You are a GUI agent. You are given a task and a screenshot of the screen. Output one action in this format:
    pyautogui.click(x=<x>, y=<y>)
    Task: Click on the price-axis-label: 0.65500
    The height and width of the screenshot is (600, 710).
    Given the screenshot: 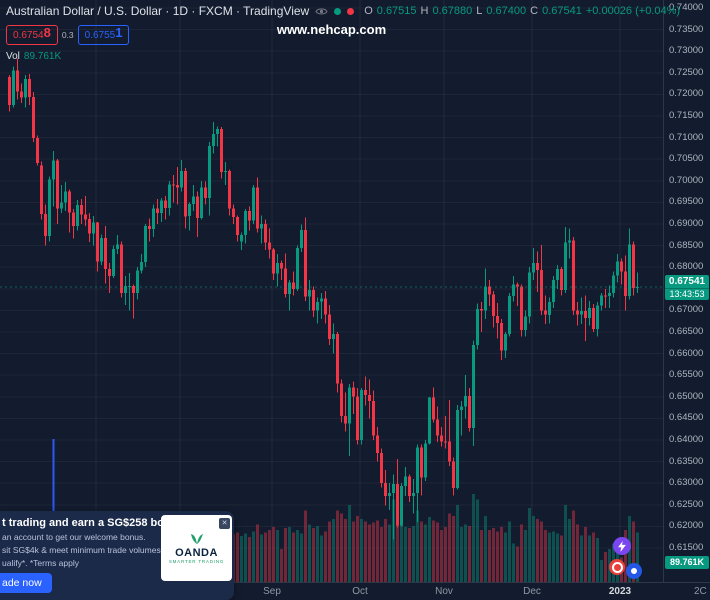 What is the action you would take?
    pyautogui.click(x=686, y=375)
    